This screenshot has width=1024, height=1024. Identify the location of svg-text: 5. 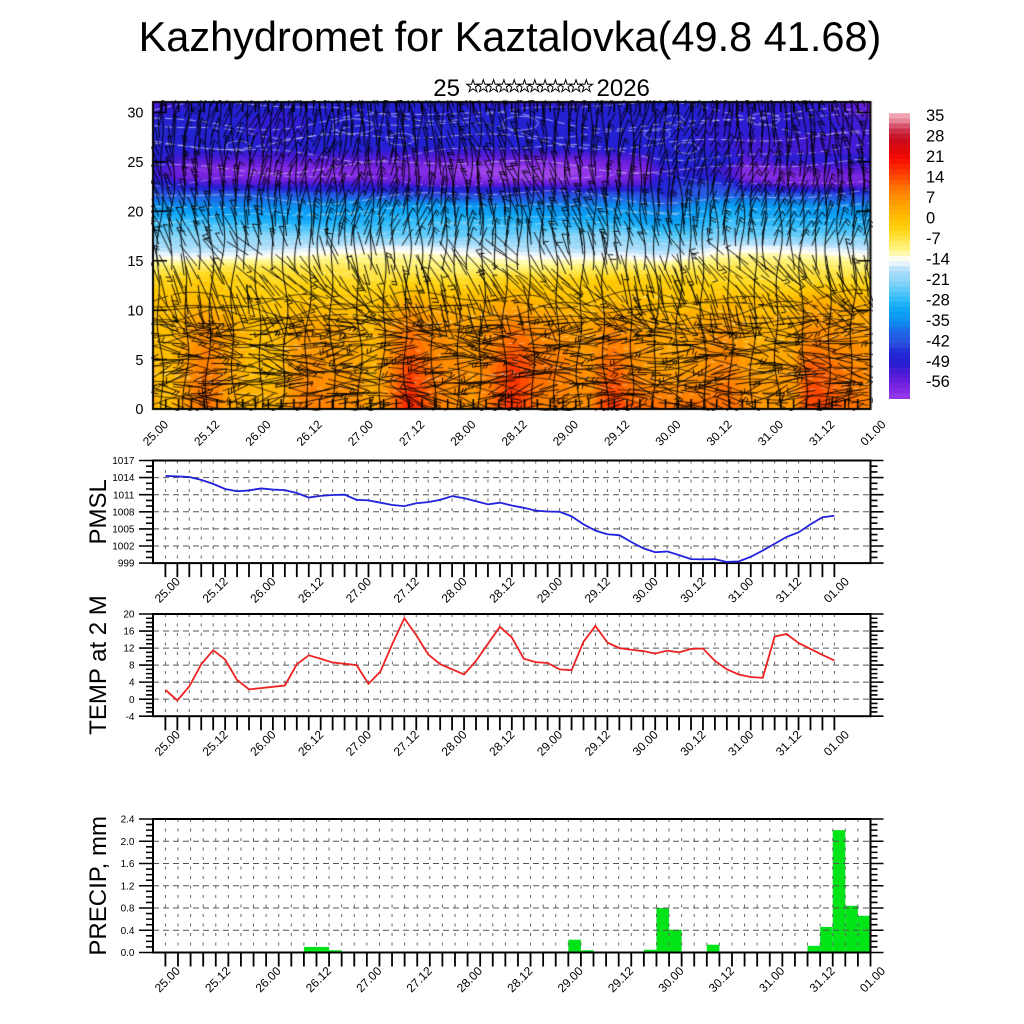
(139, 361).